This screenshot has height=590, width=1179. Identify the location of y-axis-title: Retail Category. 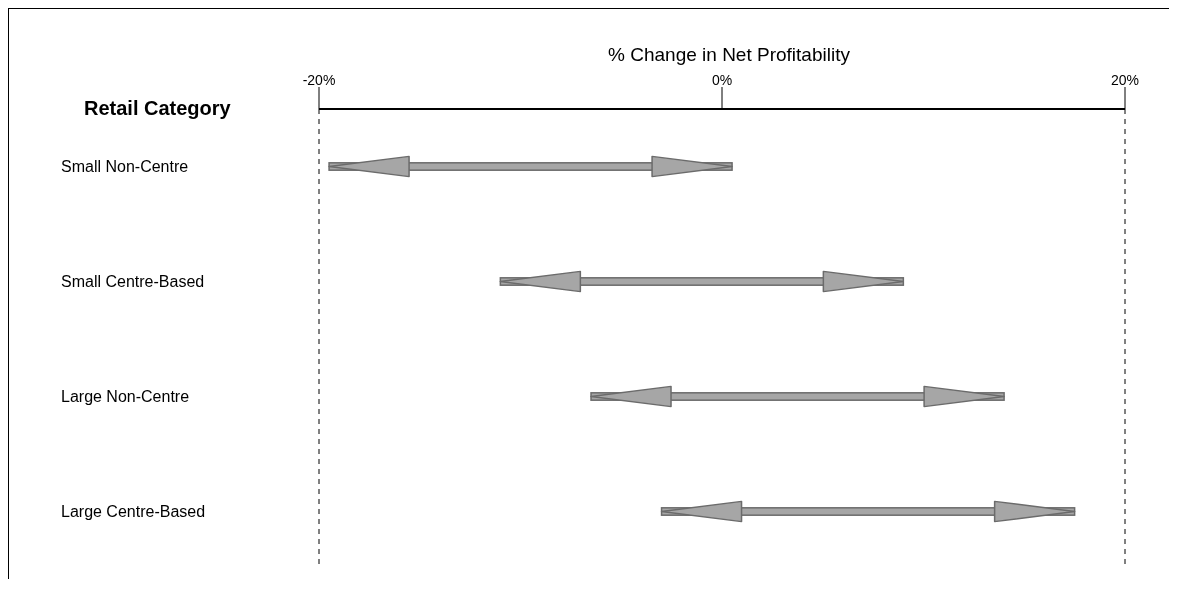
(157, 108).